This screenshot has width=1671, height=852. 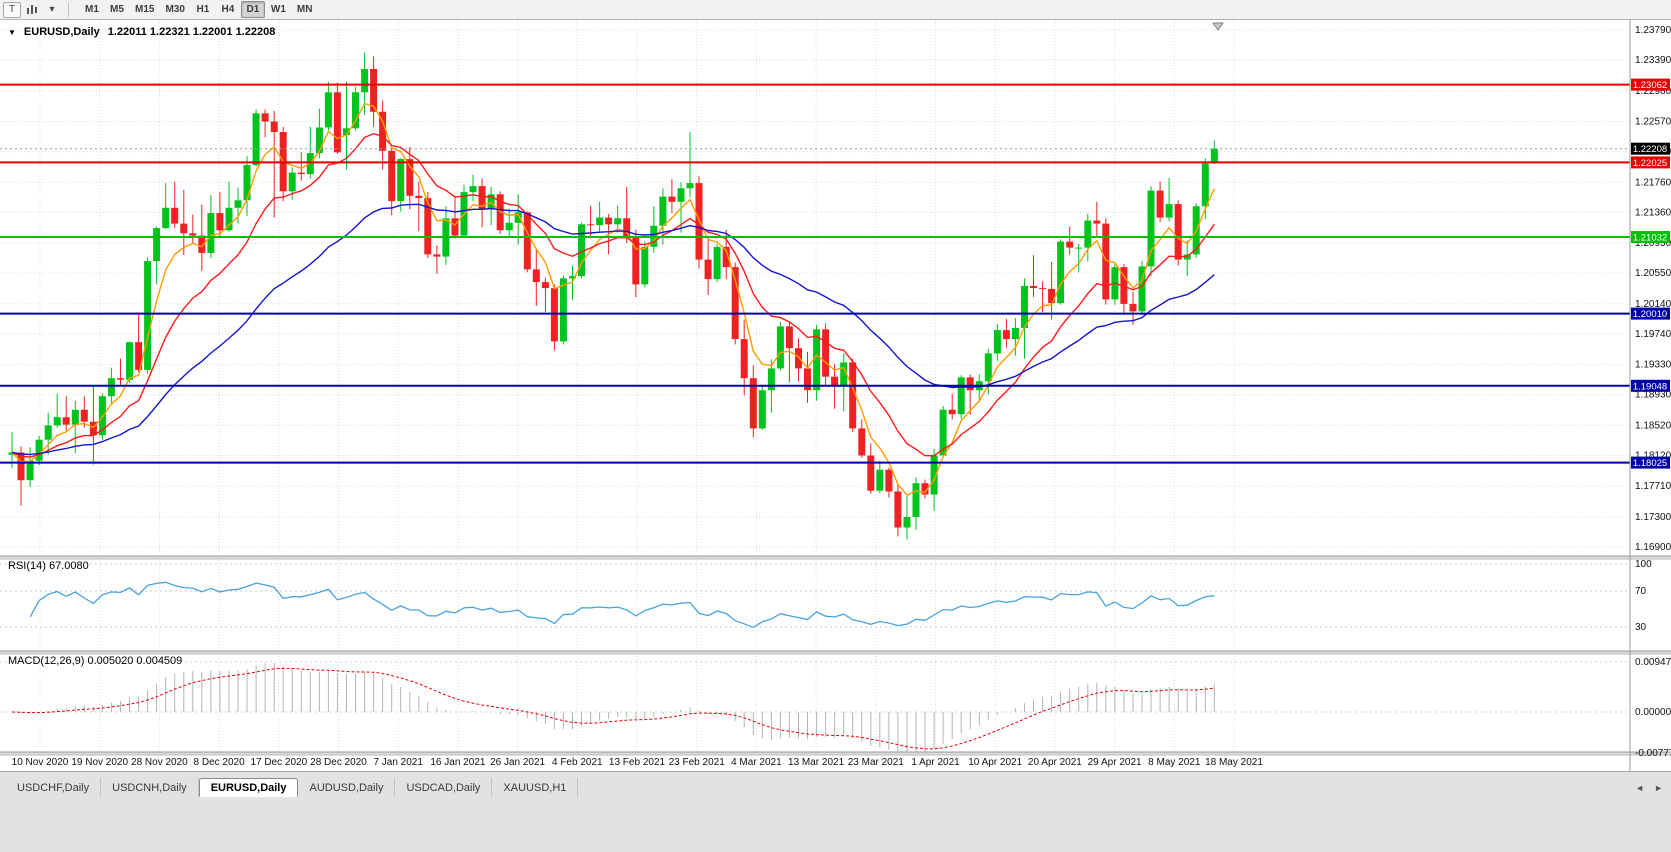 What do you see at coordinates (1653, 365) in the screenshot?
I see `svg-text: 1.19330` at bounding box center [1653, 365].